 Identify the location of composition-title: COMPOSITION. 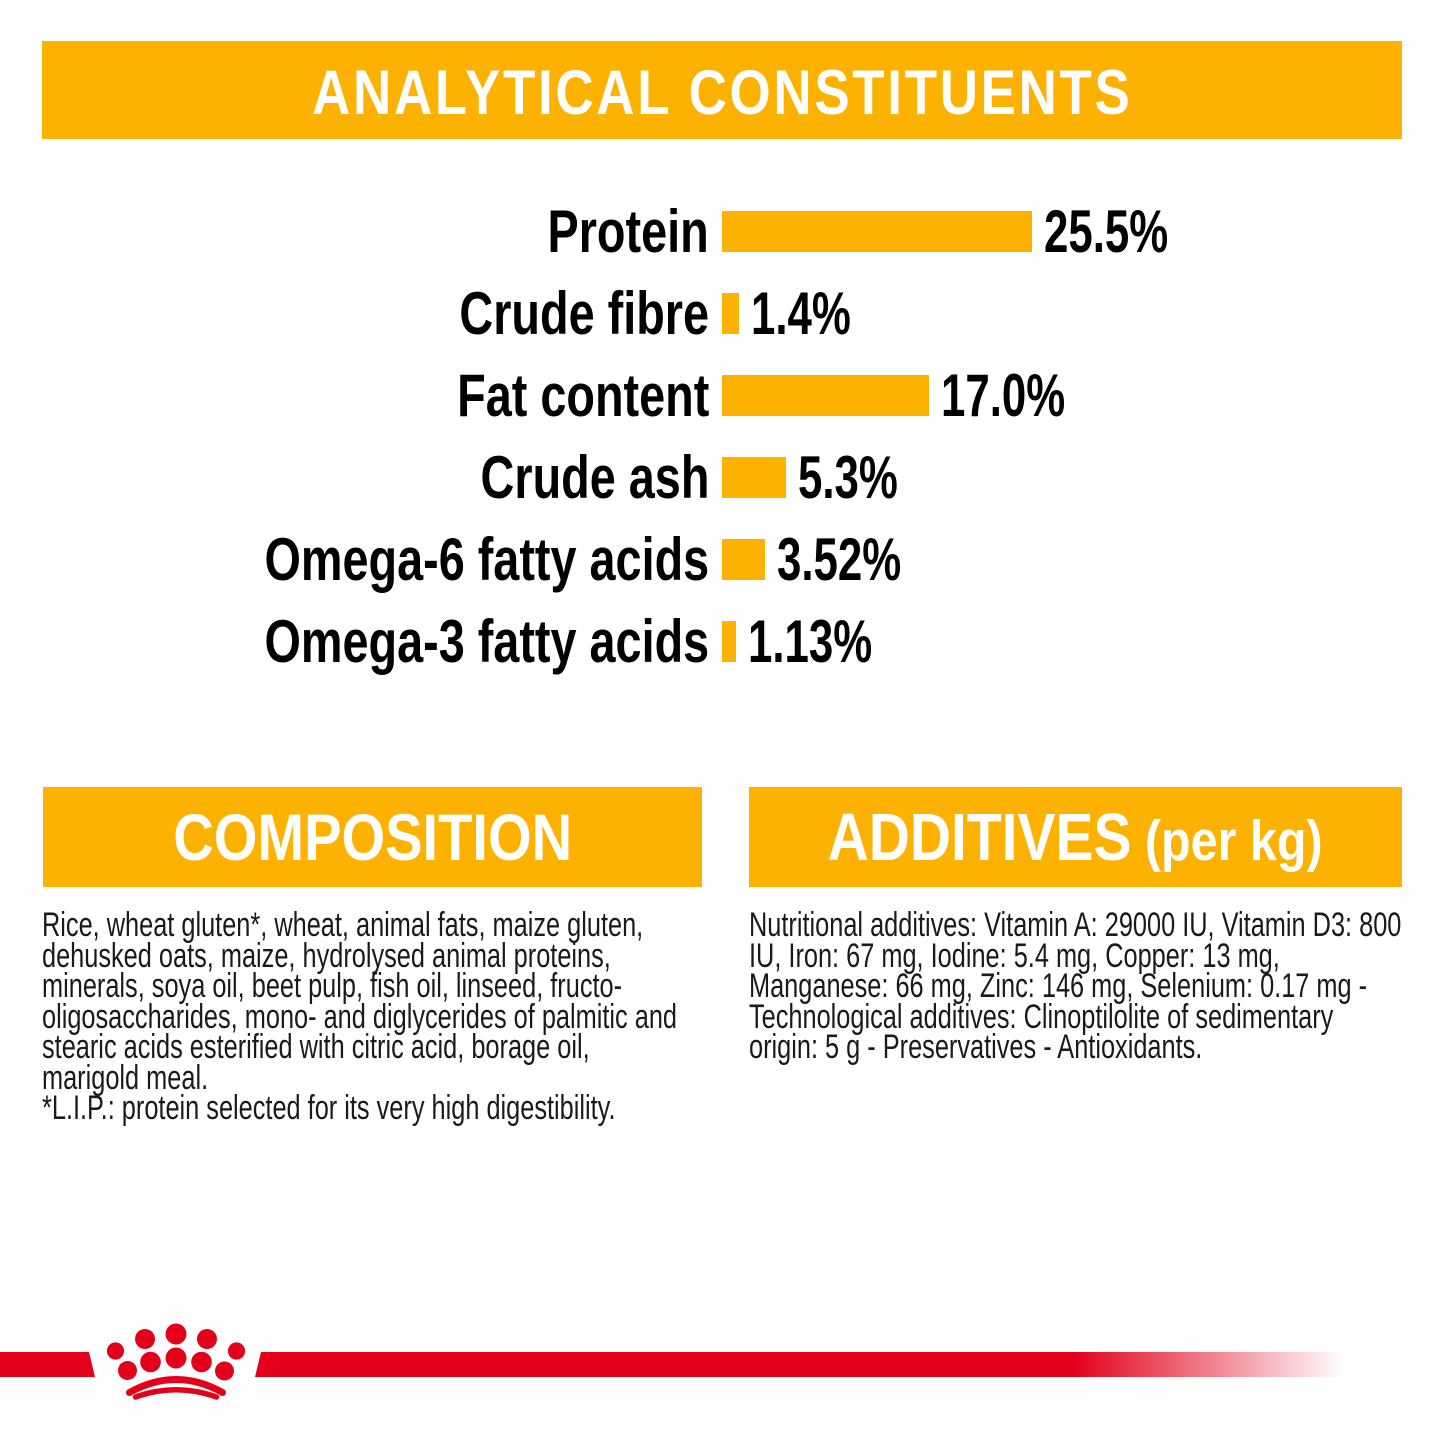
(372, 837).